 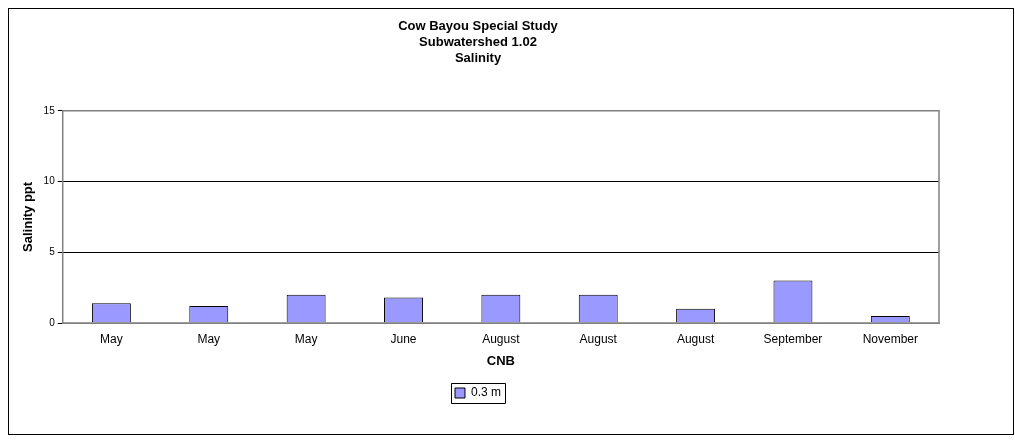 What do you see at coordinates (49, 181) in the screenshot?
I see `y-tick-label: 10` at bounding box center [49, 181].